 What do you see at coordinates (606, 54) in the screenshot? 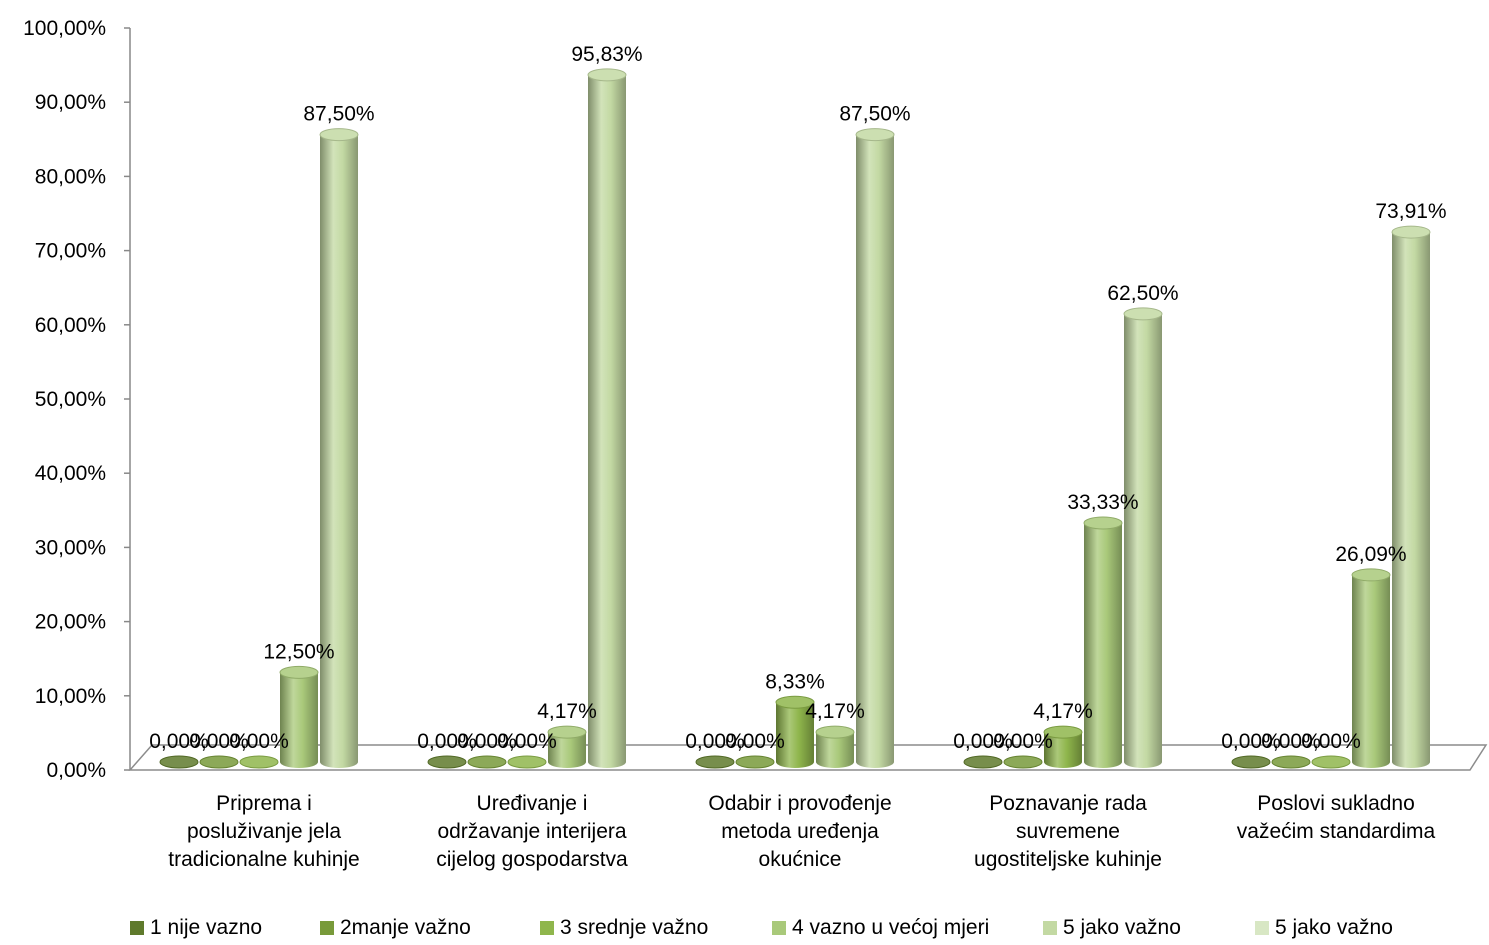
I see `data-label: 95,83%` at bounding box center [606, 54].